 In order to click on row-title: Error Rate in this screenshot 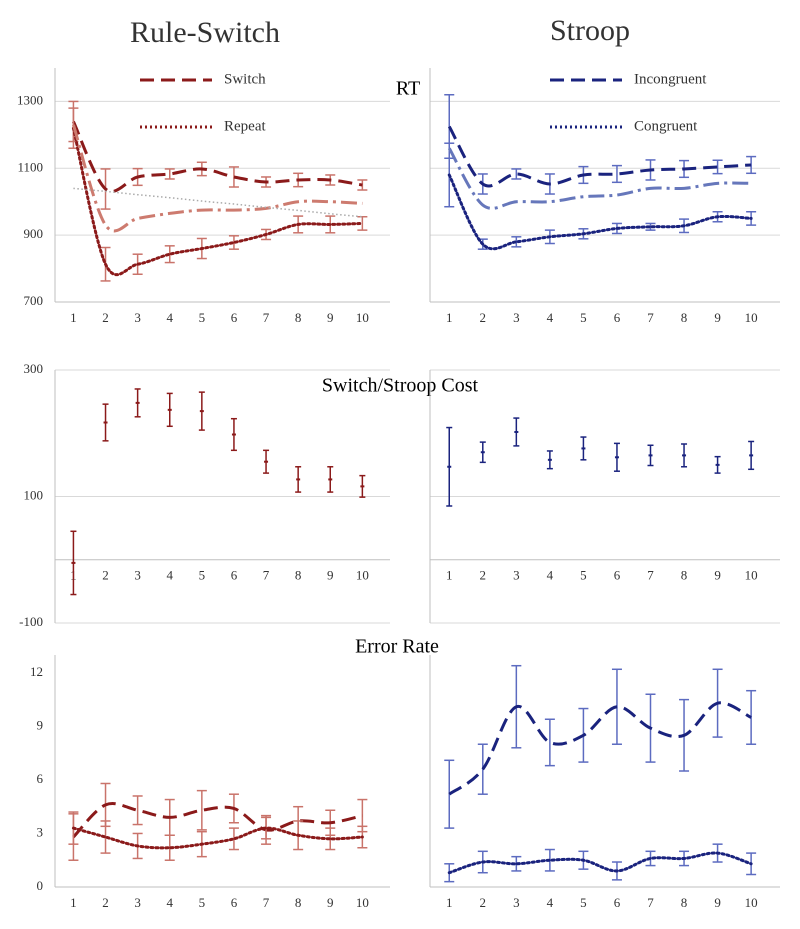, I will do `click(397, 647)`.